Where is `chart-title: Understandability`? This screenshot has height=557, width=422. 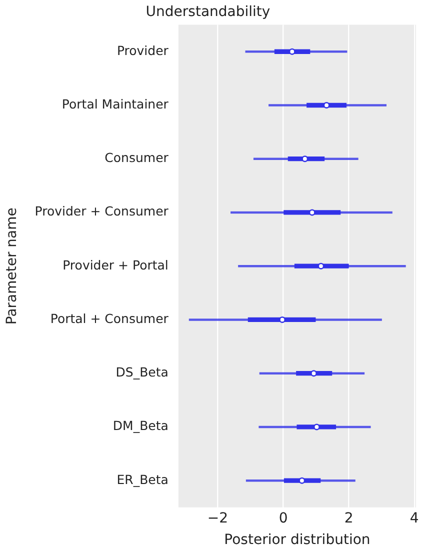
chart-title: Understandability is located at coordinates (208, 12).